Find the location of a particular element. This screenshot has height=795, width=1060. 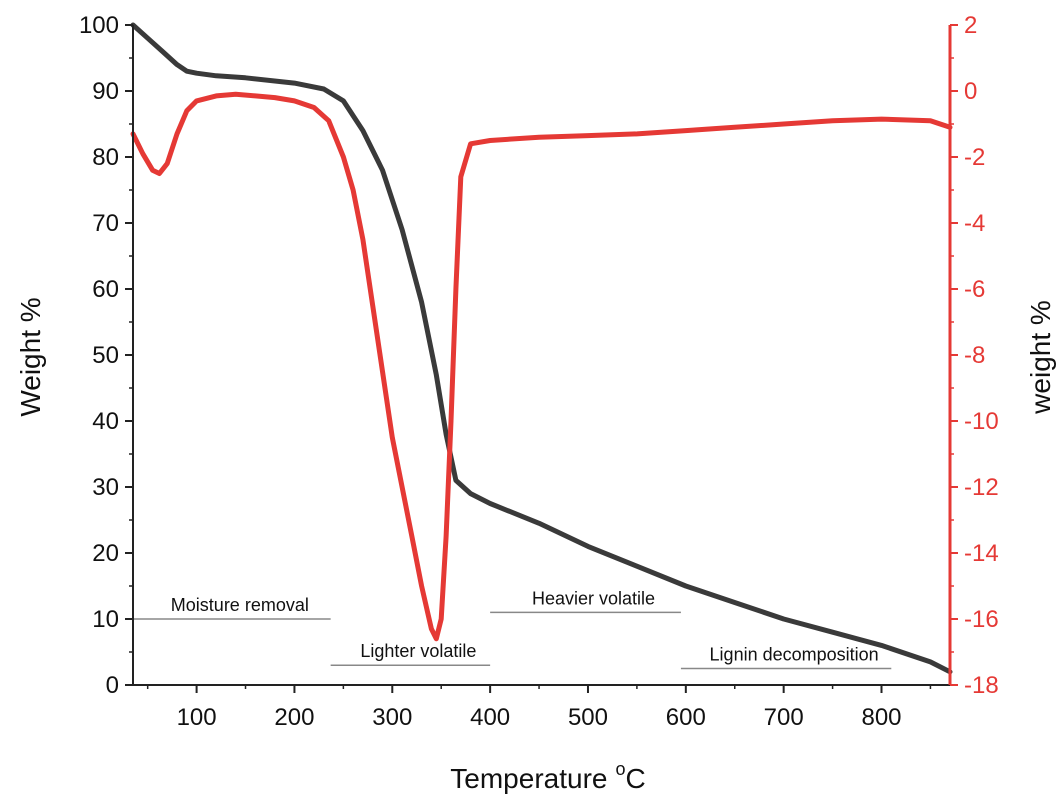

y2-tick-label: -2 is located at coordinates (974, 157).